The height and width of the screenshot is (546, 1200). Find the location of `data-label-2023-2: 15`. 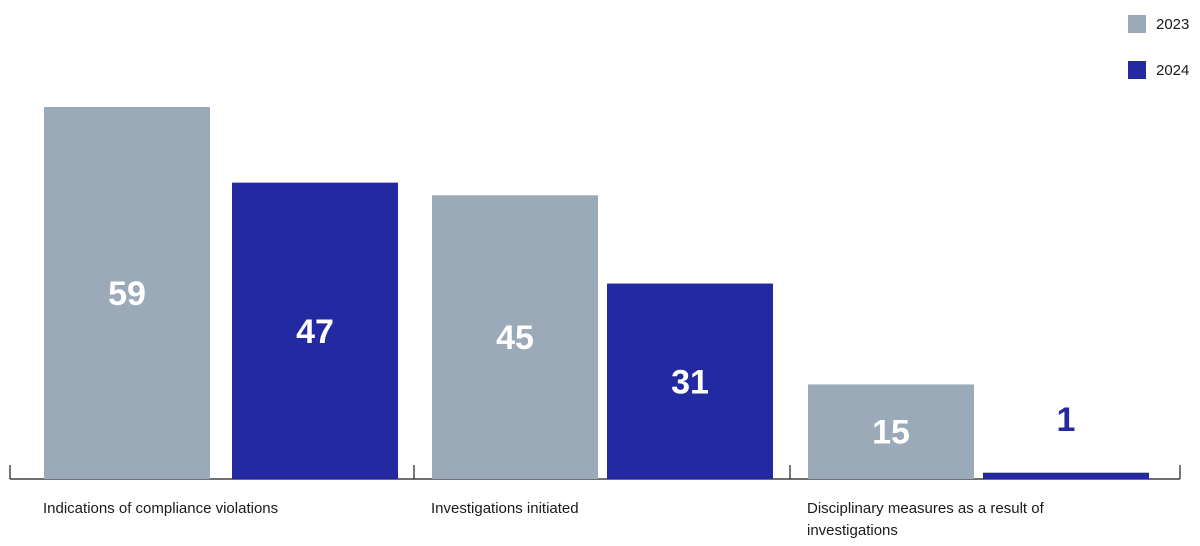

data-label-2023-2: 15 is located at coordinates (891, 433).